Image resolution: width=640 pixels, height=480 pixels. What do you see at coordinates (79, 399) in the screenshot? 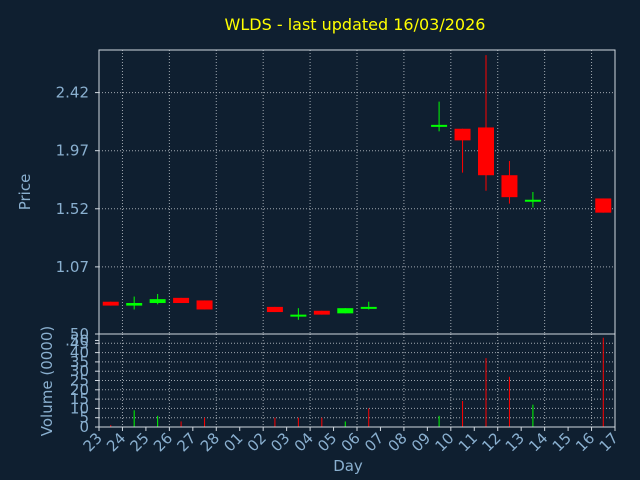
I see `volume-y-tick-label: 15` at bounding box center [79, 399].